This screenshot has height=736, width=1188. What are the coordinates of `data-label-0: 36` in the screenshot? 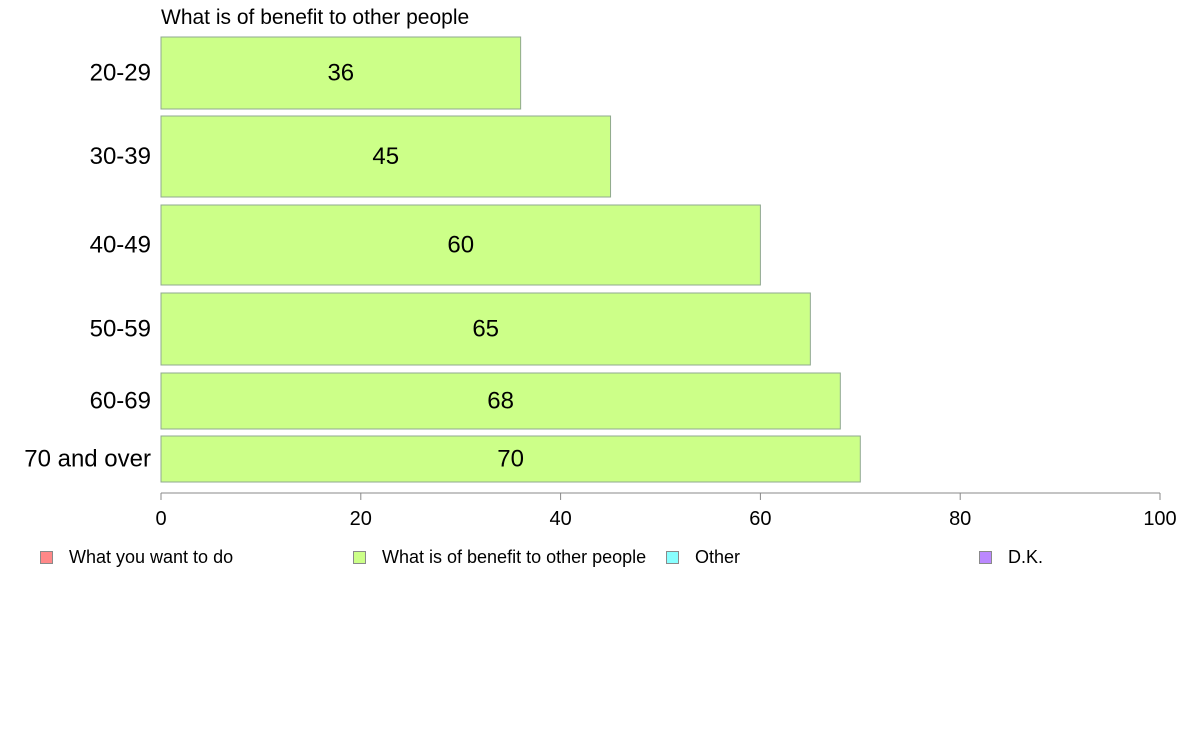 It's located at (340, 73).